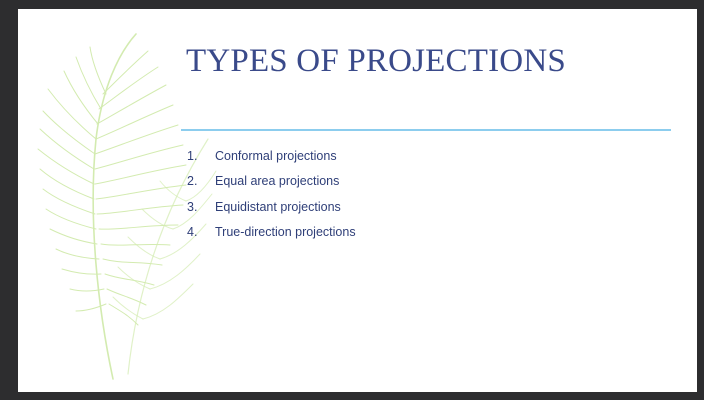  Describe the element at coordinates (276, 156) in the screenshot. I see `list-item-label: Conformal projections` at that location.